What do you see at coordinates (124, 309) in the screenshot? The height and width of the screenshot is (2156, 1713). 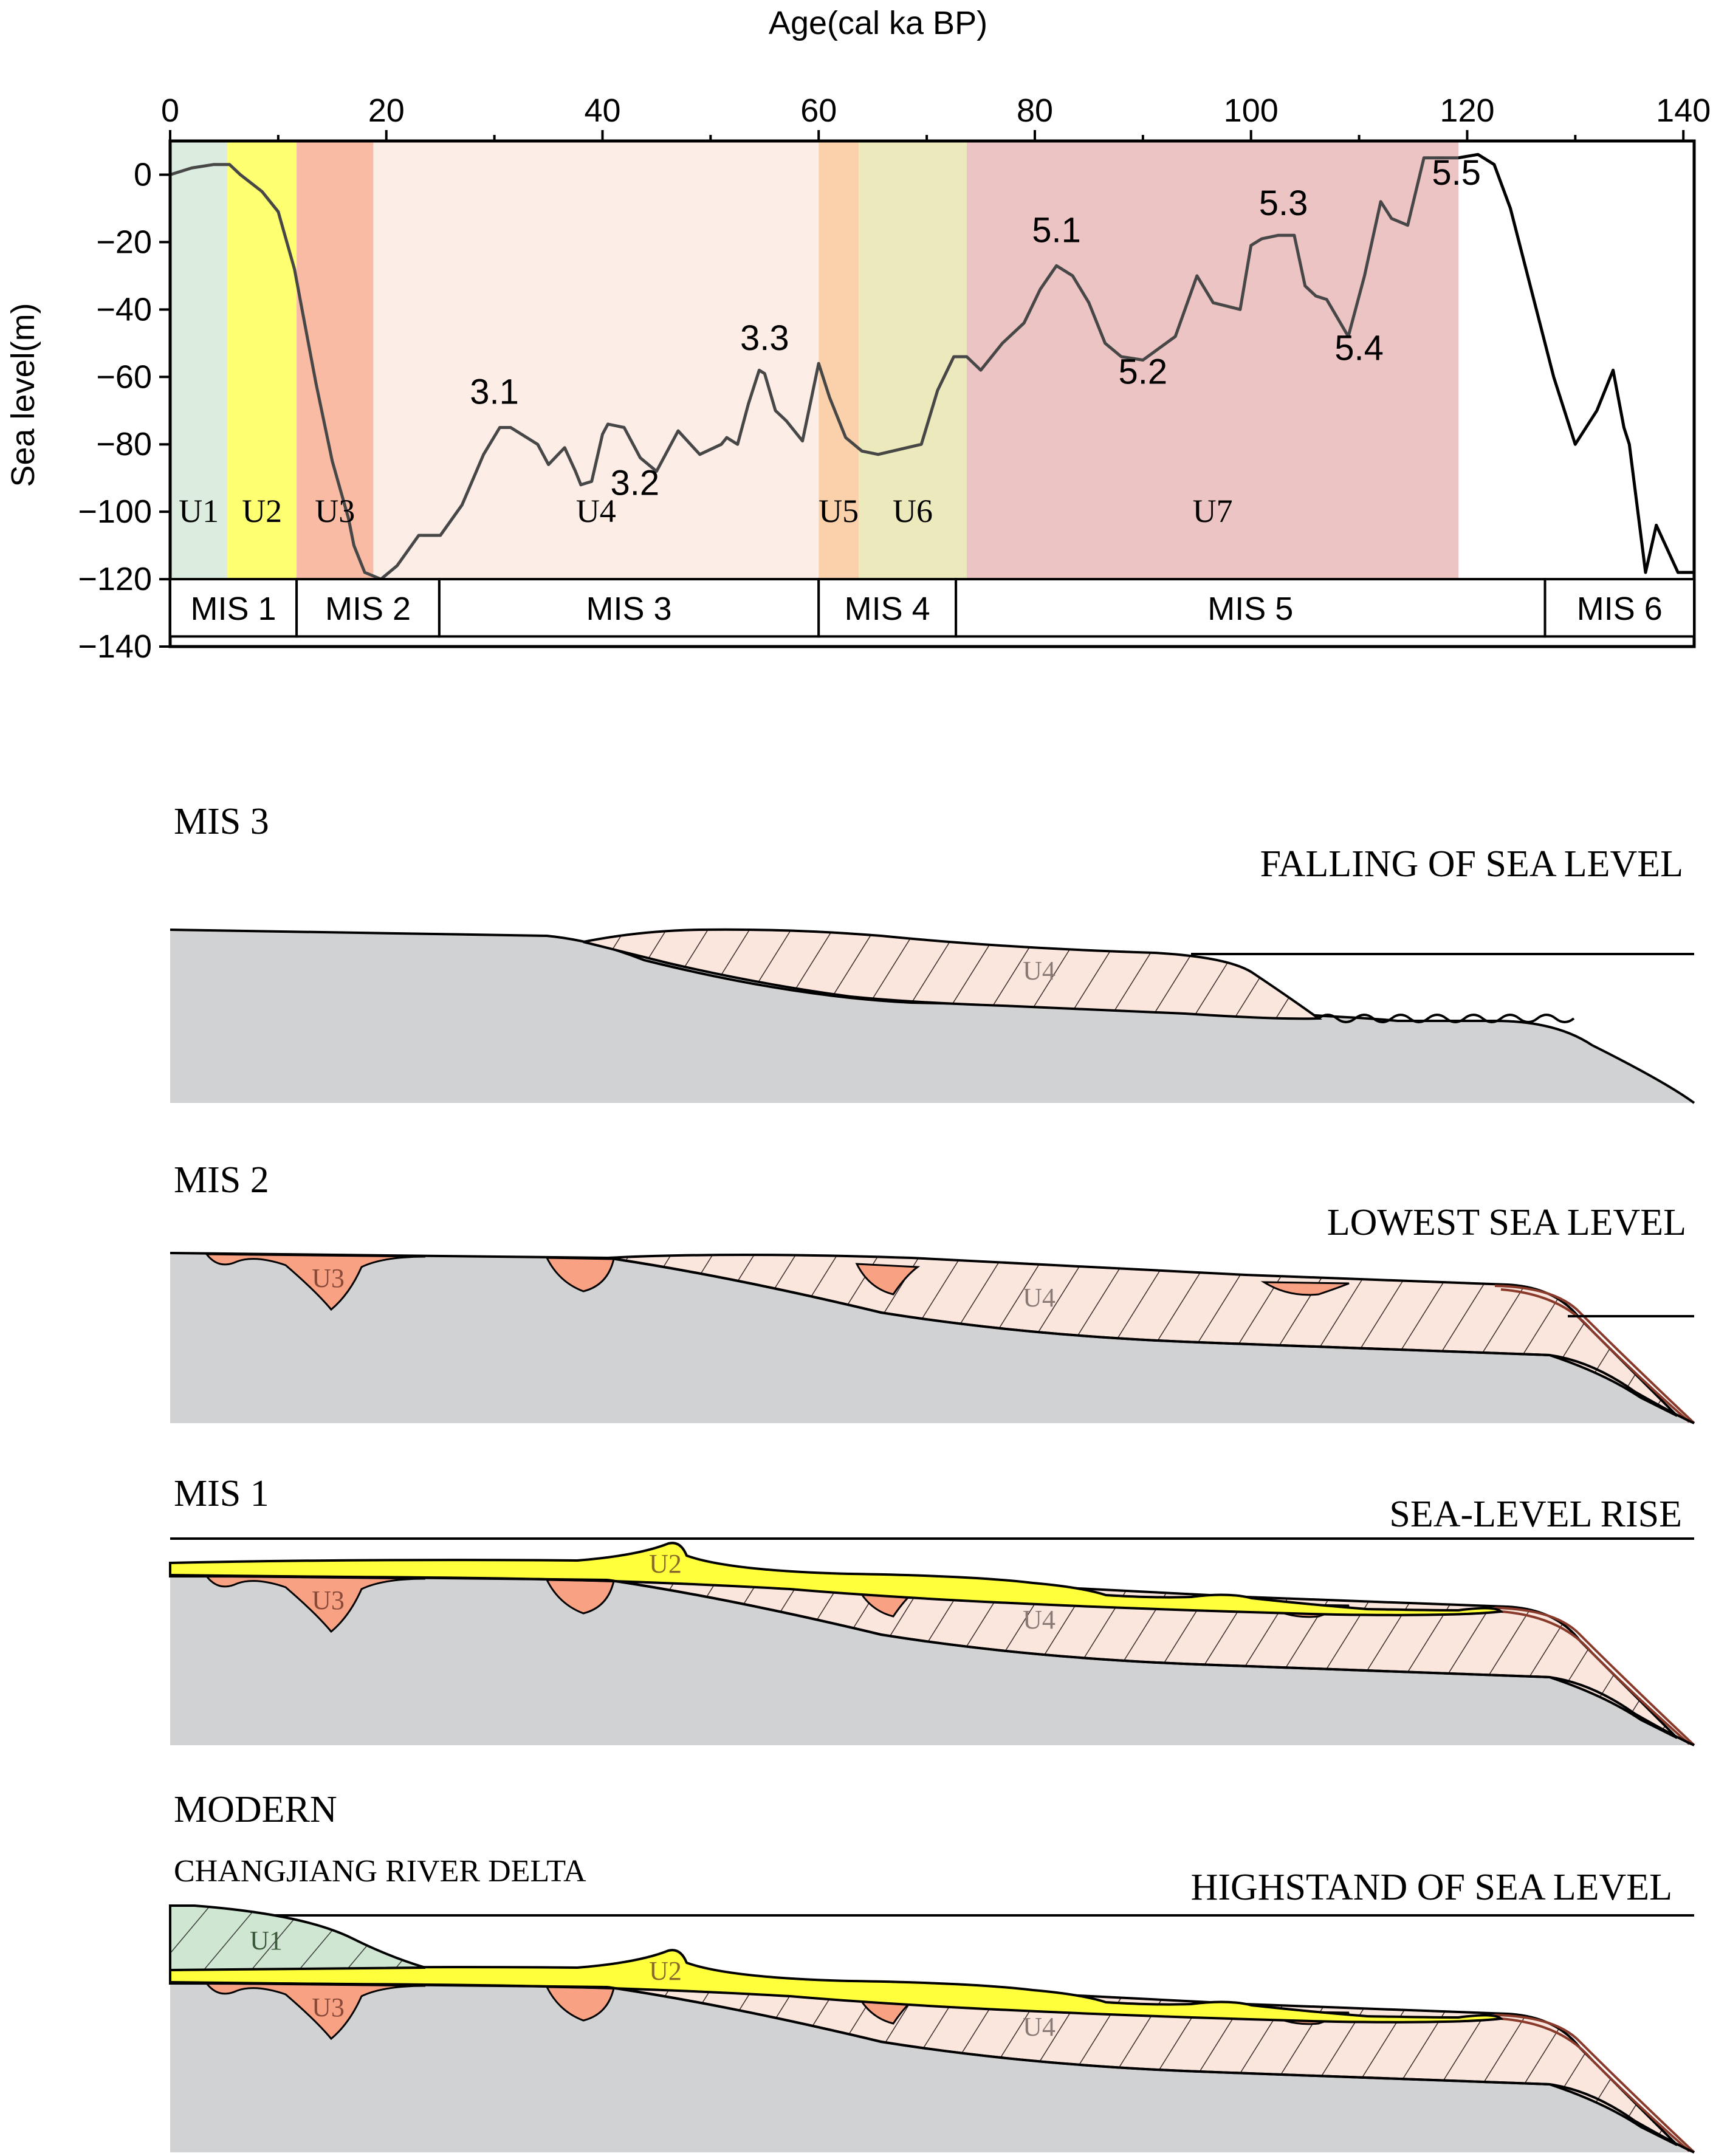 I see `y-tick-label: −40` at bounding box center [124, 309].